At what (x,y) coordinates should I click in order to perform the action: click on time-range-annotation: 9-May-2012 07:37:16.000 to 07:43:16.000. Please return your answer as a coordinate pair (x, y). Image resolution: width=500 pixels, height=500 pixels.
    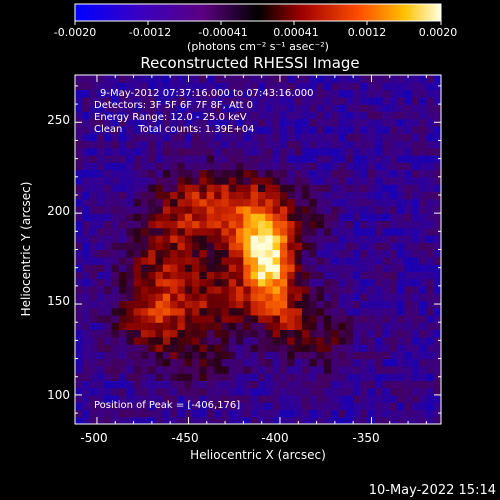
    Looking at the image, I should click on (206, 93).